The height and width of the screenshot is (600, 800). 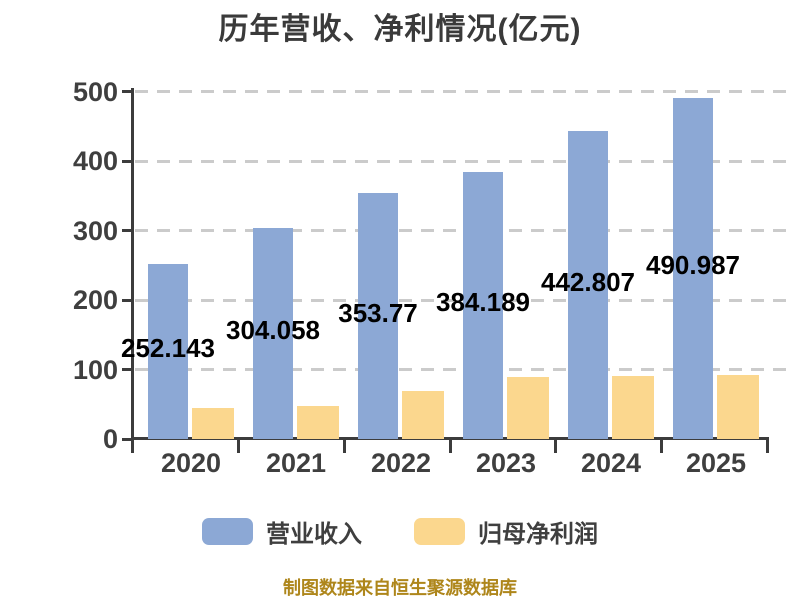 I want to click on y-axis-line, so click(x=132, y=270).